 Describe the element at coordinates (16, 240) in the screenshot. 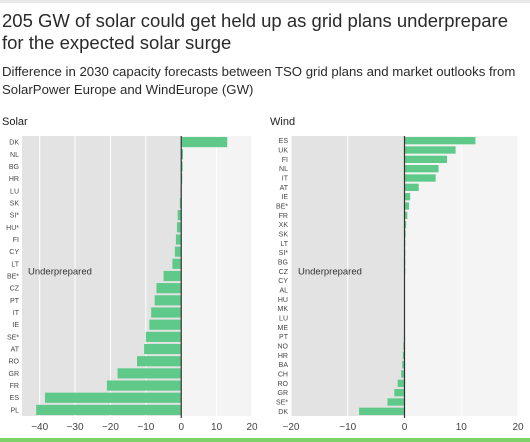

I see `solar-category-label: FI` at that location.